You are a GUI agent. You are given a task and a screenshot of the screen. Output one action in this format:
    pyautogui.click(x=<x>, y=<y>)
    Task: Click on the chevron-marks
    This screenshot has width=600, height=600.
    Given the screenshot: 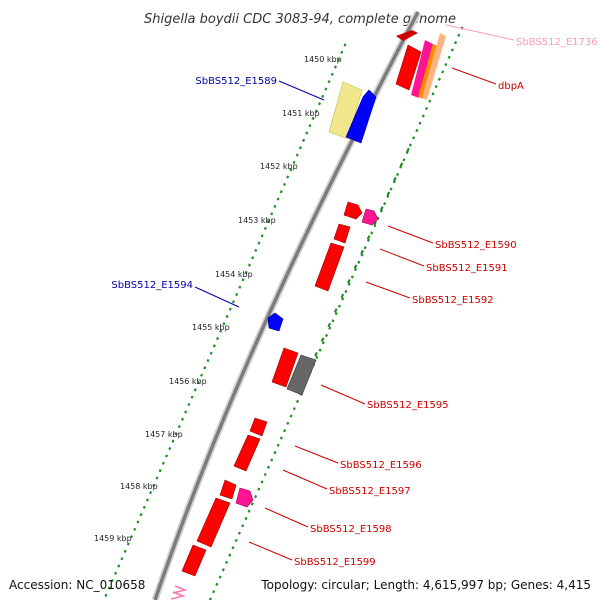 What is the action you would take?
    pyautogui.click(x=179, y=592)
    